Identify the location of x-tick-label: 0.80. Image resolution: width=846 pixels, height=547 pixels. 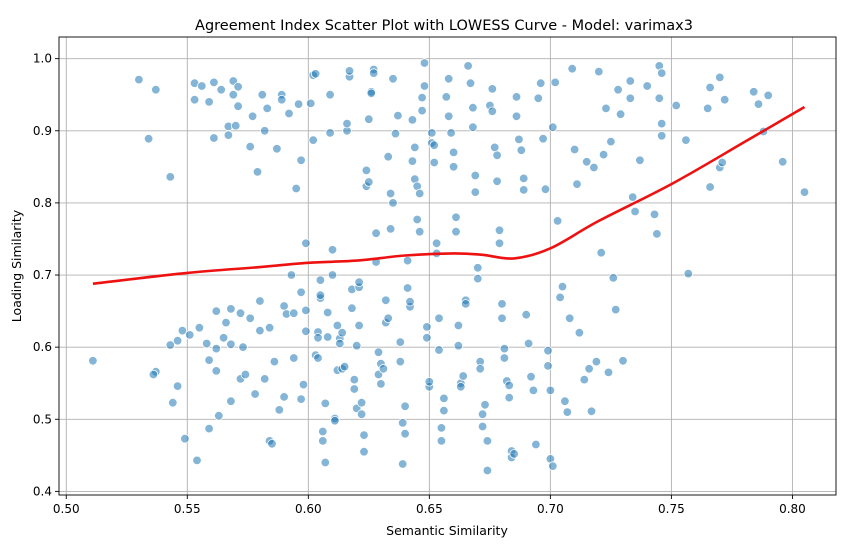
(792, 509).